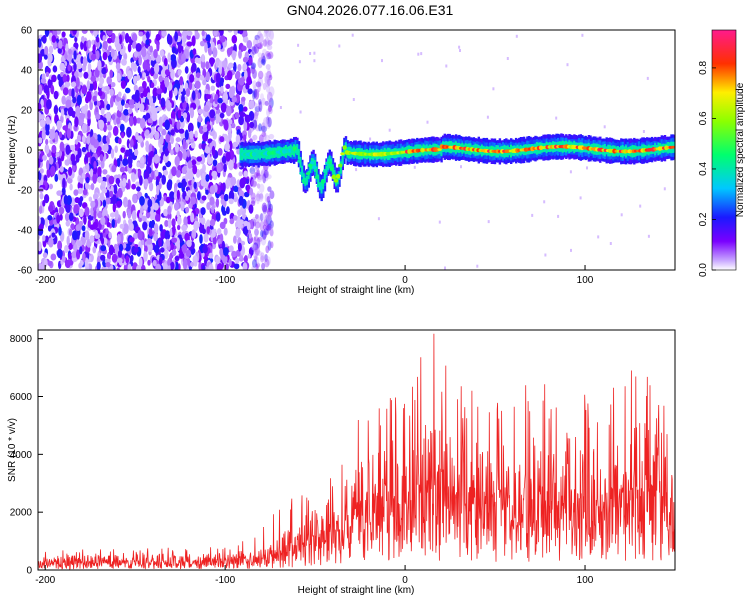 The image size is (750, 600). What do you see at coordinates (585, 580) in the screenshot?
I see `snr-x-tick-label: 100` at bounding box center [585, 580].